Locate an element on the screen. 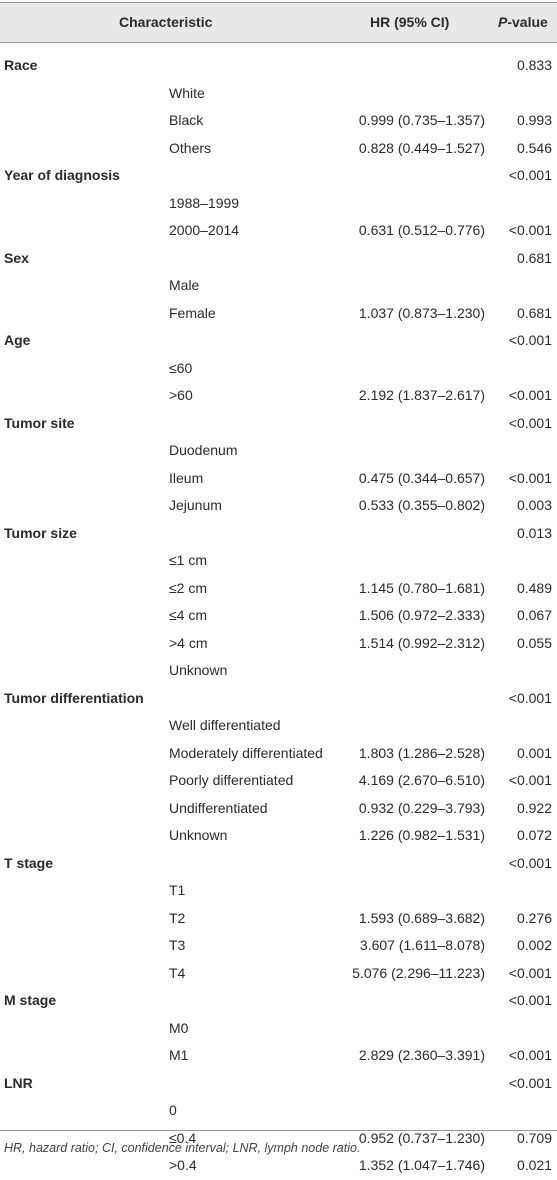  table-header-rule is located at coordinates (278, 42).